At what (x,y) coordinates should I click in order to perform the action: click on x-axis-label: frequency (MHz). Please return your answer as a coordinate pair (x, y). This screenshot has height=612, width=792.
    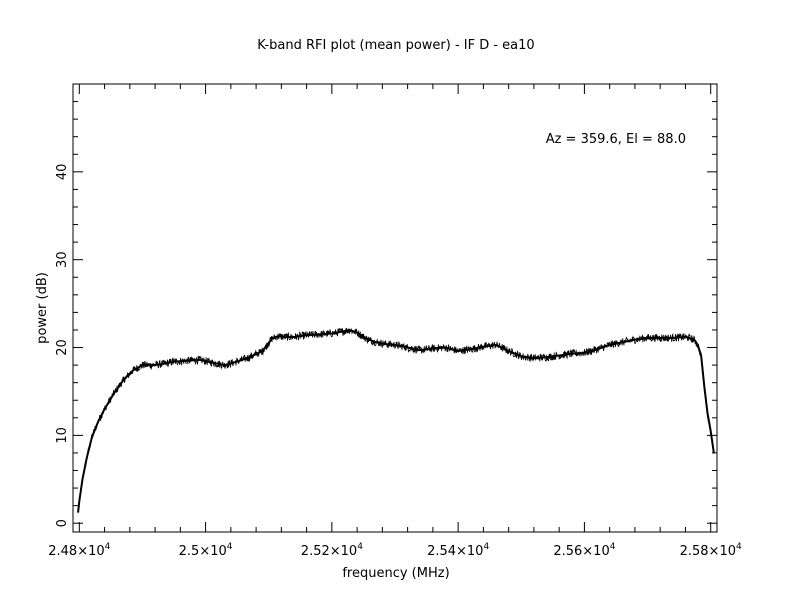
    Looking at the image, I should click on (395, 573).